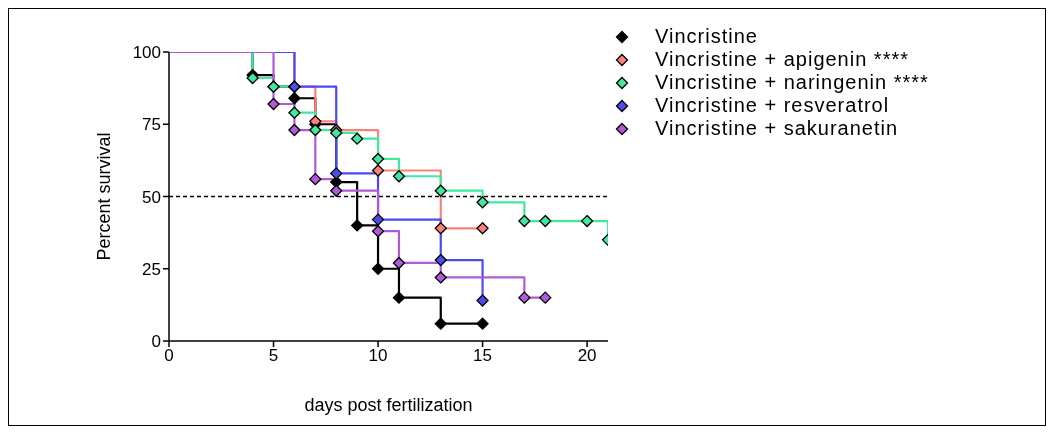  Describe the element at coordinates (483, 356) in the screenshot. I see `x-tick-label: 15` at that location.